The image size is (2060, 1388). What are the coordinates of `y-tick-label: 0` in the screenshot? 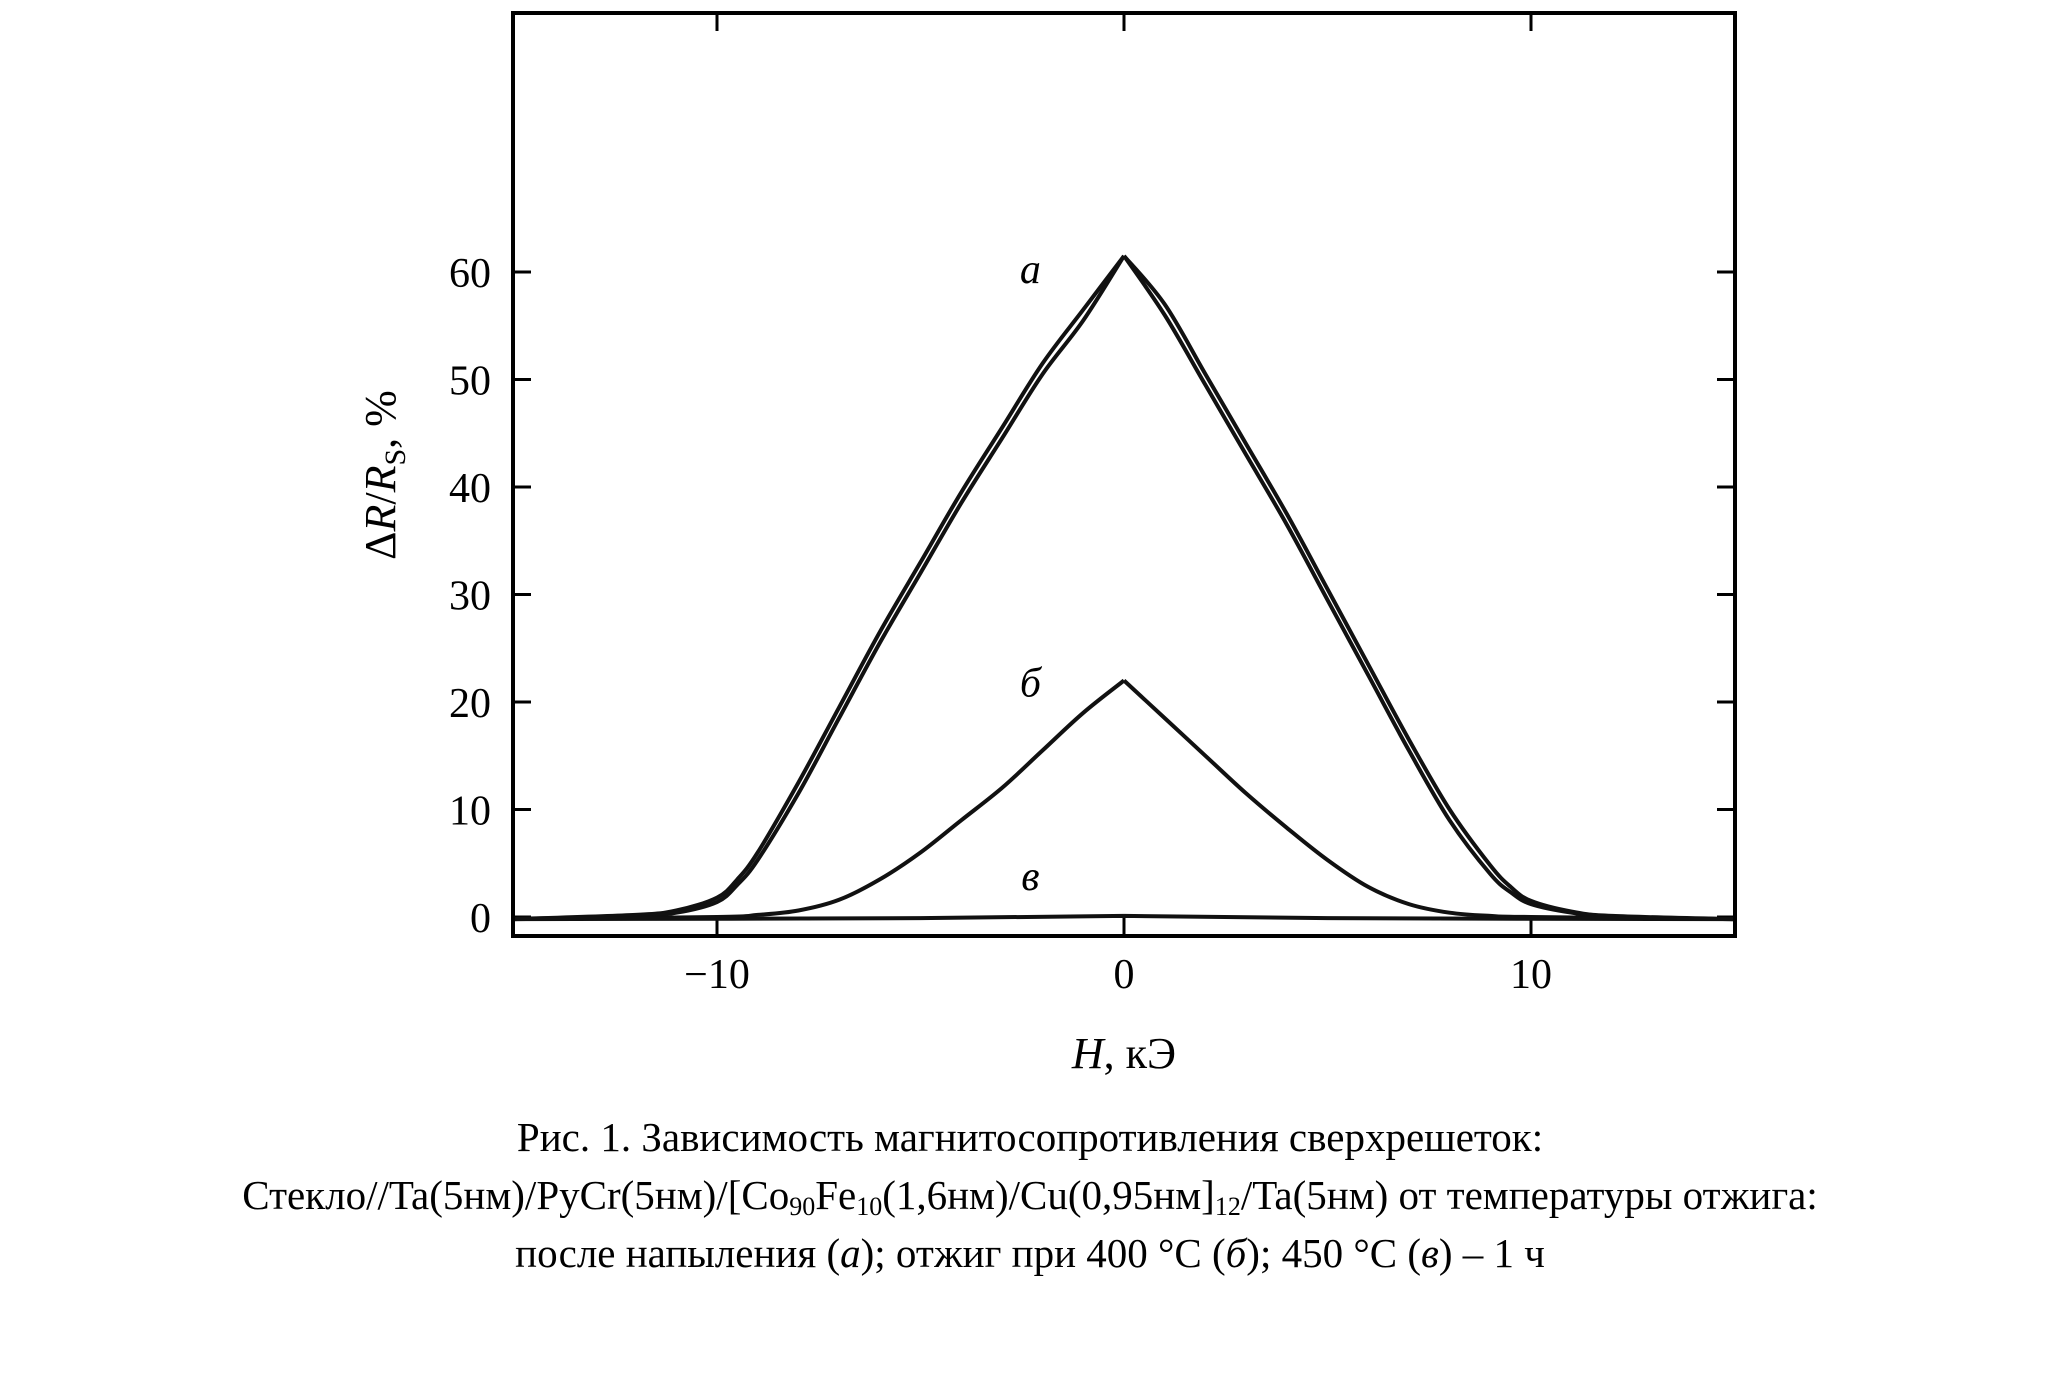 It's located at (480, 919).